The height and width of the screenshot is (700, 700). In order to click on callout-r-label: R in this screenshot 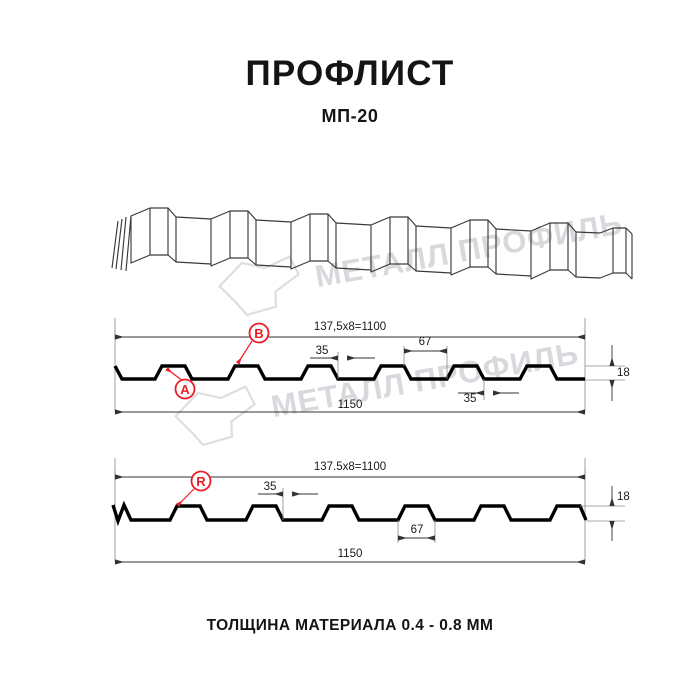, I will do `click(201, 481)`.